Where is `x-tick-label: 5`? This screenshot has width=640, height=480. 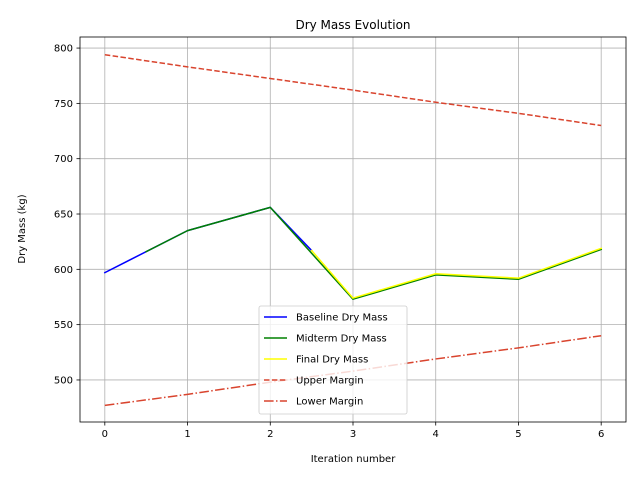
x-tick-label: 5 is located at coordinates (518, 434).